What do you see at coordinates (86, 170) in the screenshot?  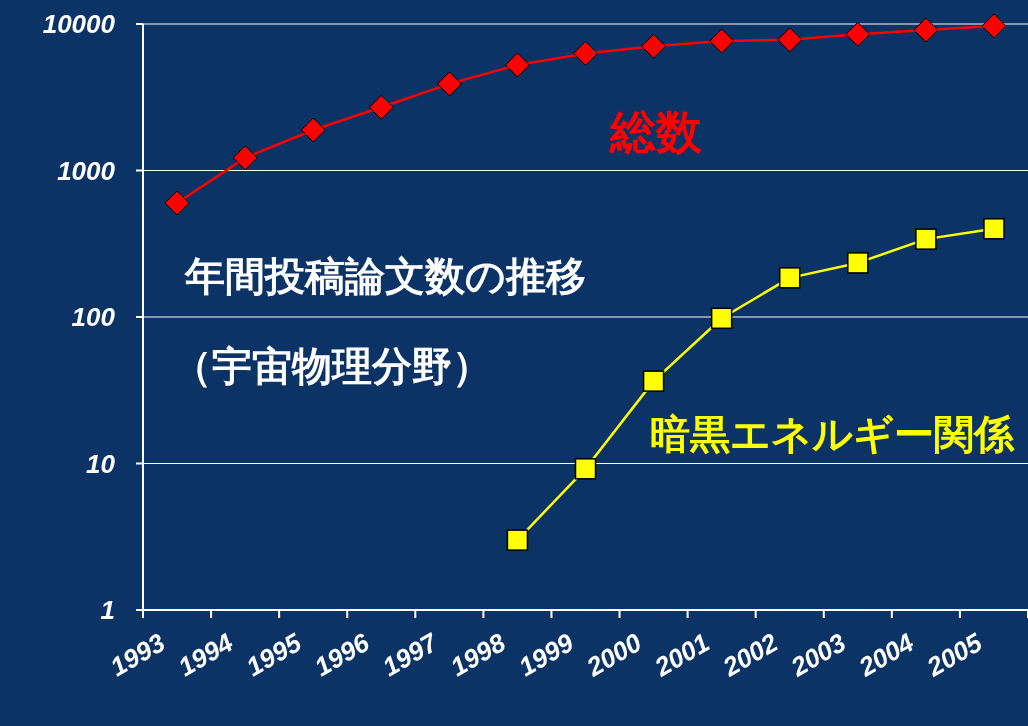 I see `y-tick-label: 1000` at bounding box center [86, 170].